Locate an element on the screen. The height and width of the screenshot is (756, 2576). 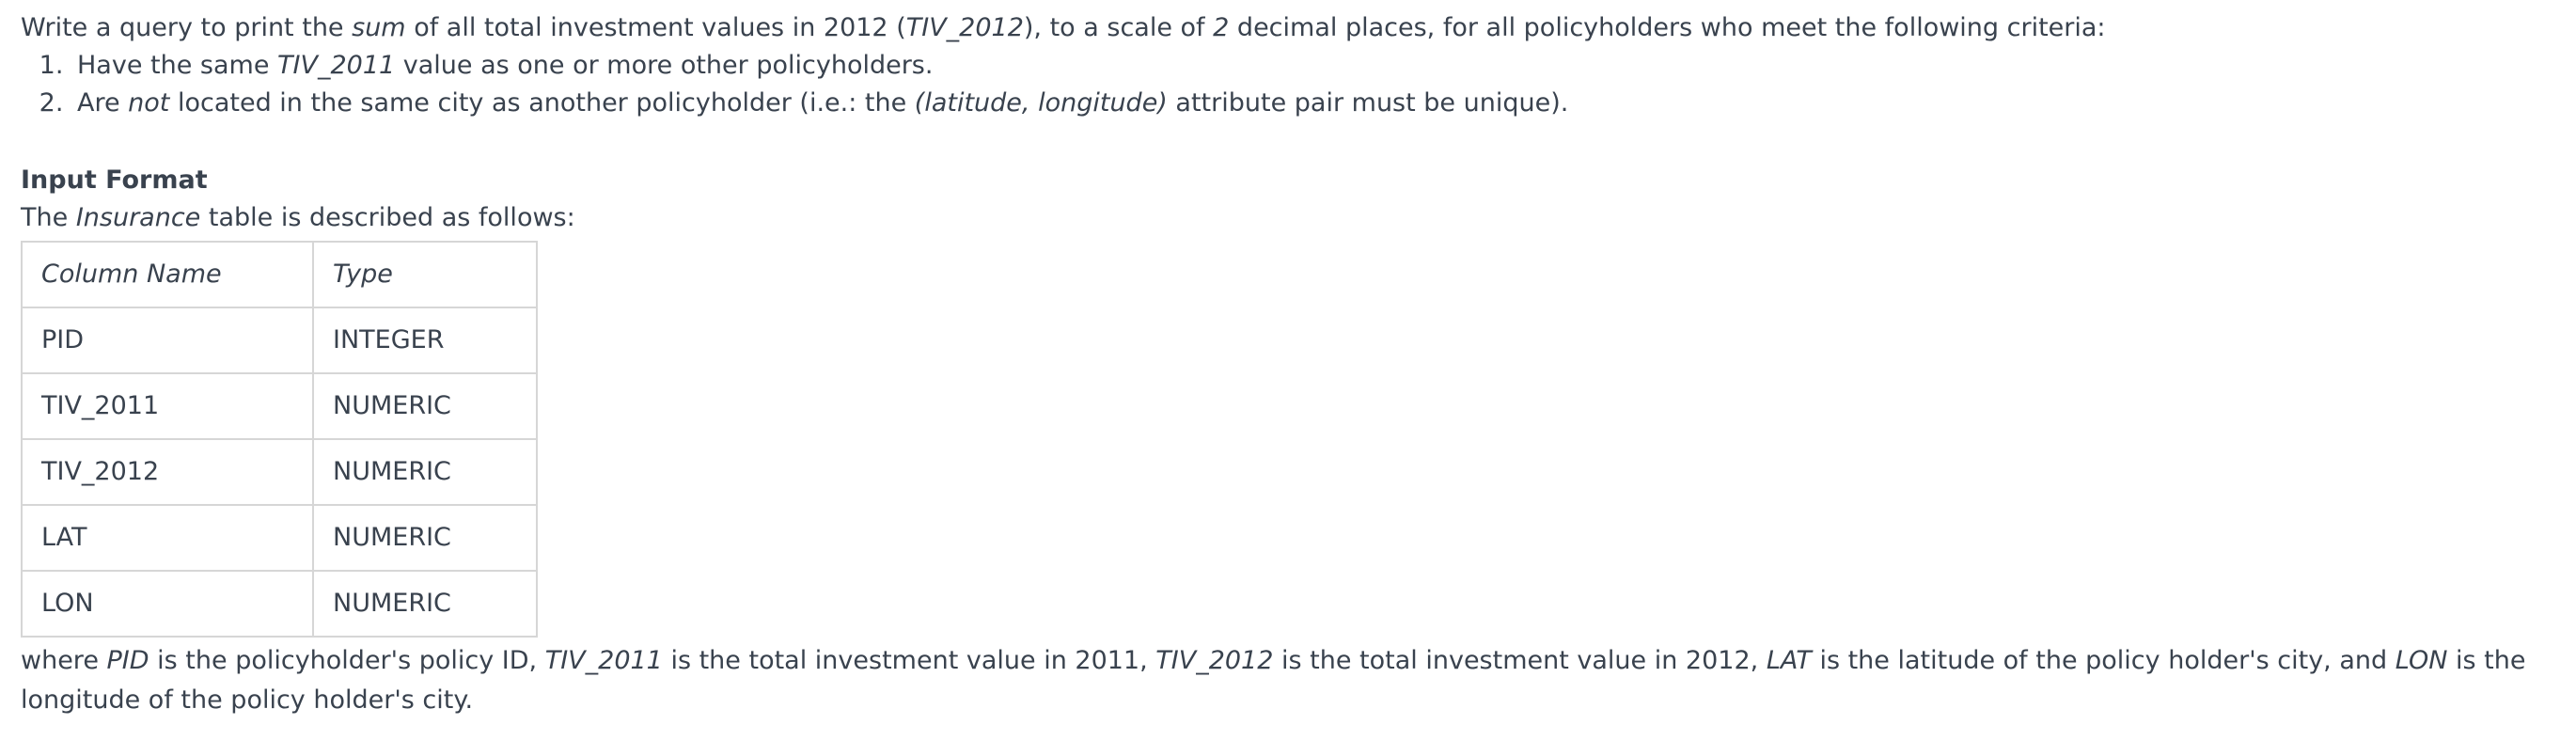
table-row: LAT NUMERIC is located at coordinates (279, 538).